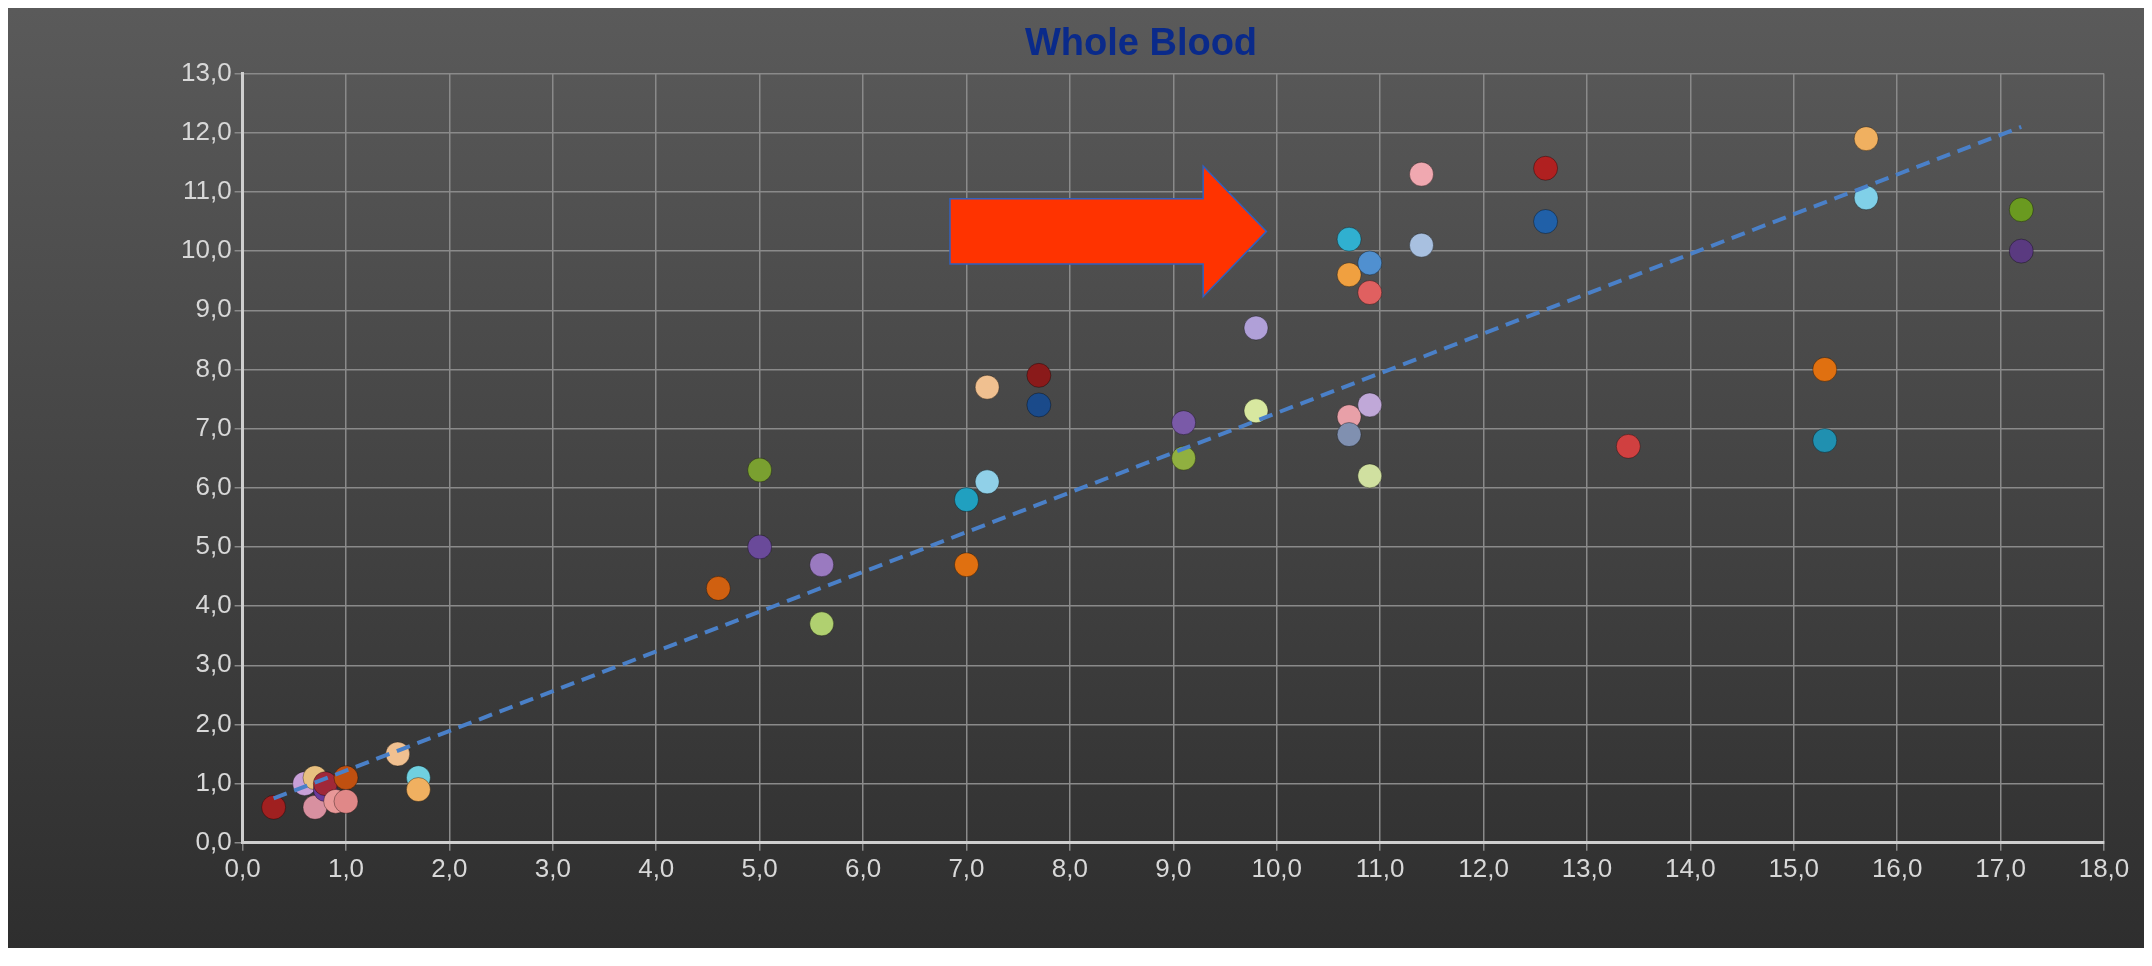  Describe the element at coordinates (1380, 867) in the screenshot. I see `x-tick-label: 11,0` at that location.